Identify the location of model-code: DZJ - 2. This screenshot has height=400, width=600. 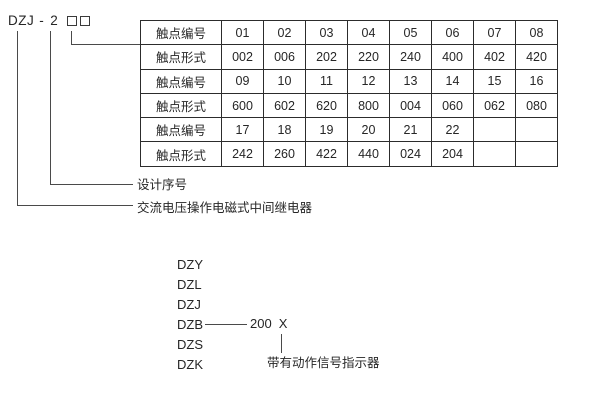
(49, 20).